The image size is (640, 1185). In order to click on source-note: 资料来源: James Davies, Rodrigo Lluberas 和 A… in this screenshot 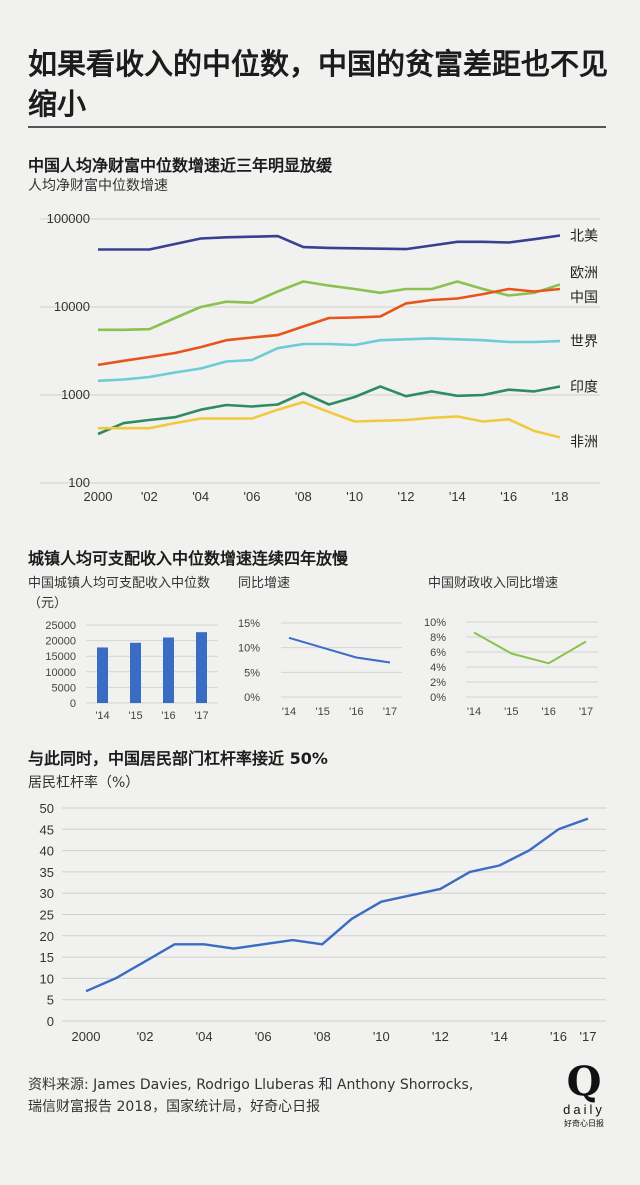, I will do `click(288, 1096)`.